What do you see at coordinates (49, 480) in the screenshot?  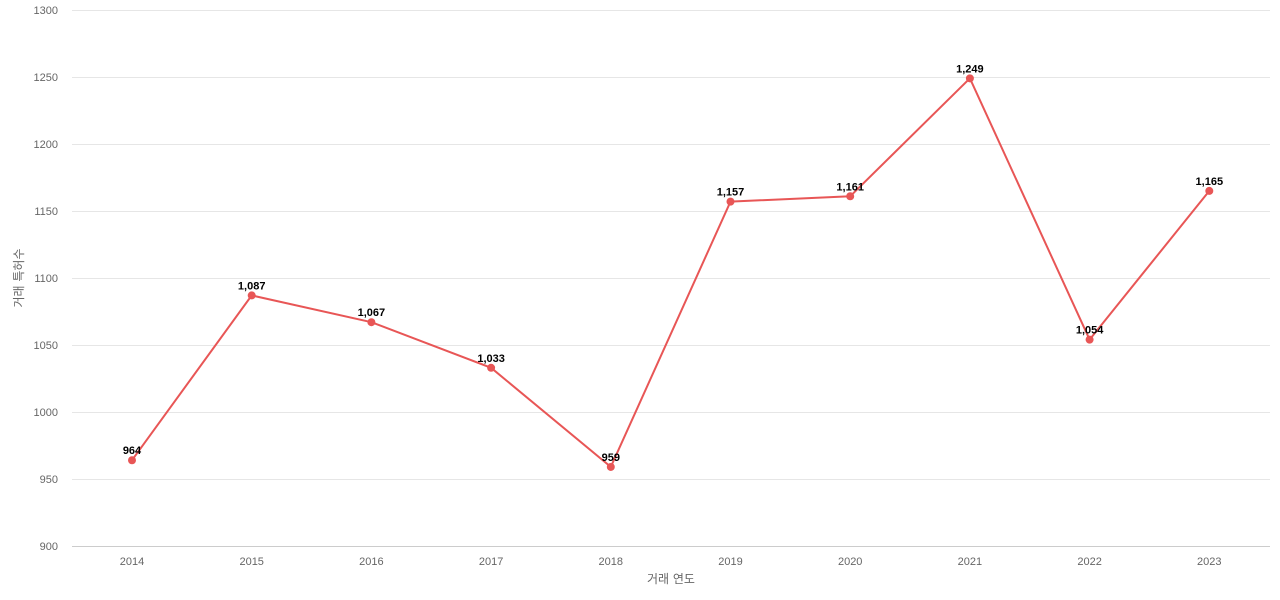 I see `y-tick-label: 950` at bounding box center [49, 480].